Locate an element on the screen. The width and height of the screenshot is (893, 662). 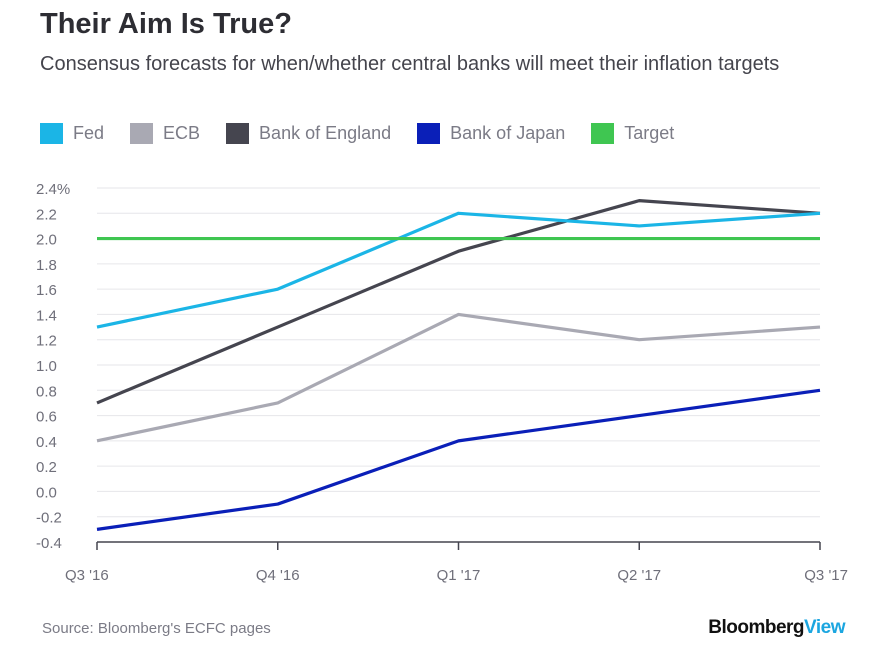
legend-label-target: Target is located at coordinates (649, 133).